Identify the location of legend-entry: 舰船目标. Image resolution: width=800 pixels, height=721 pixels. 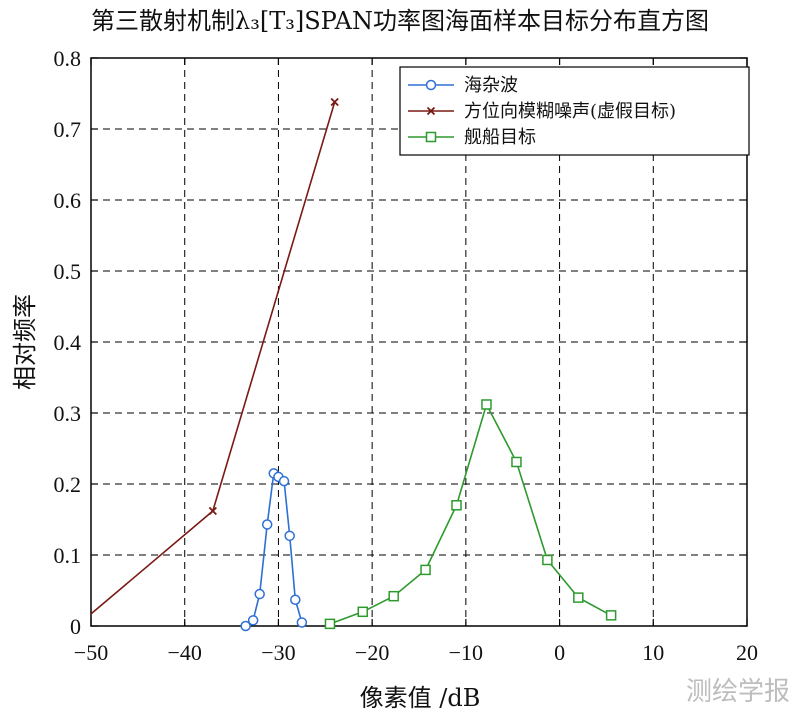
(472, 137).